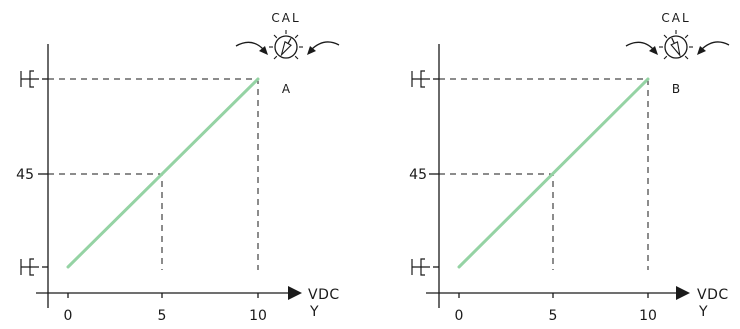 Image resolution: width=740 pixels, height=329 pixels. Describe the element at coordinates (105, 221) in the screenshot. I see `guide-mid` at that location.